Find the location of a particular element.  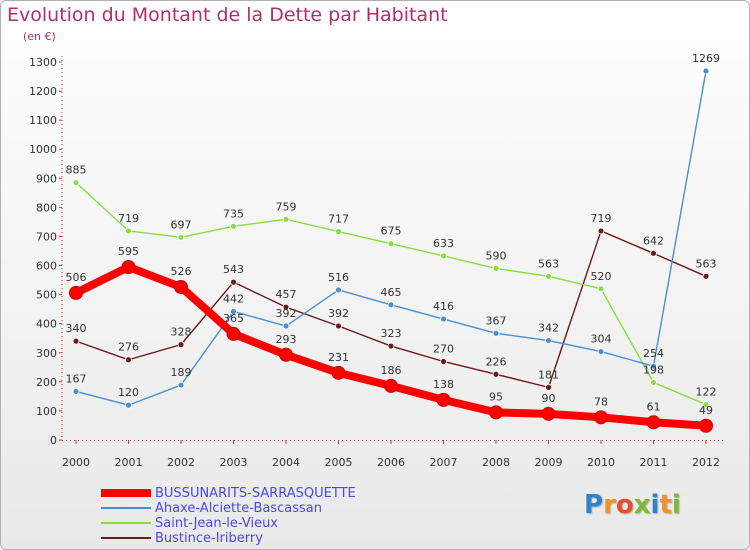

legend-label: Ahaxe-Alciette-Bascassan is located at coordinates (239, 508).